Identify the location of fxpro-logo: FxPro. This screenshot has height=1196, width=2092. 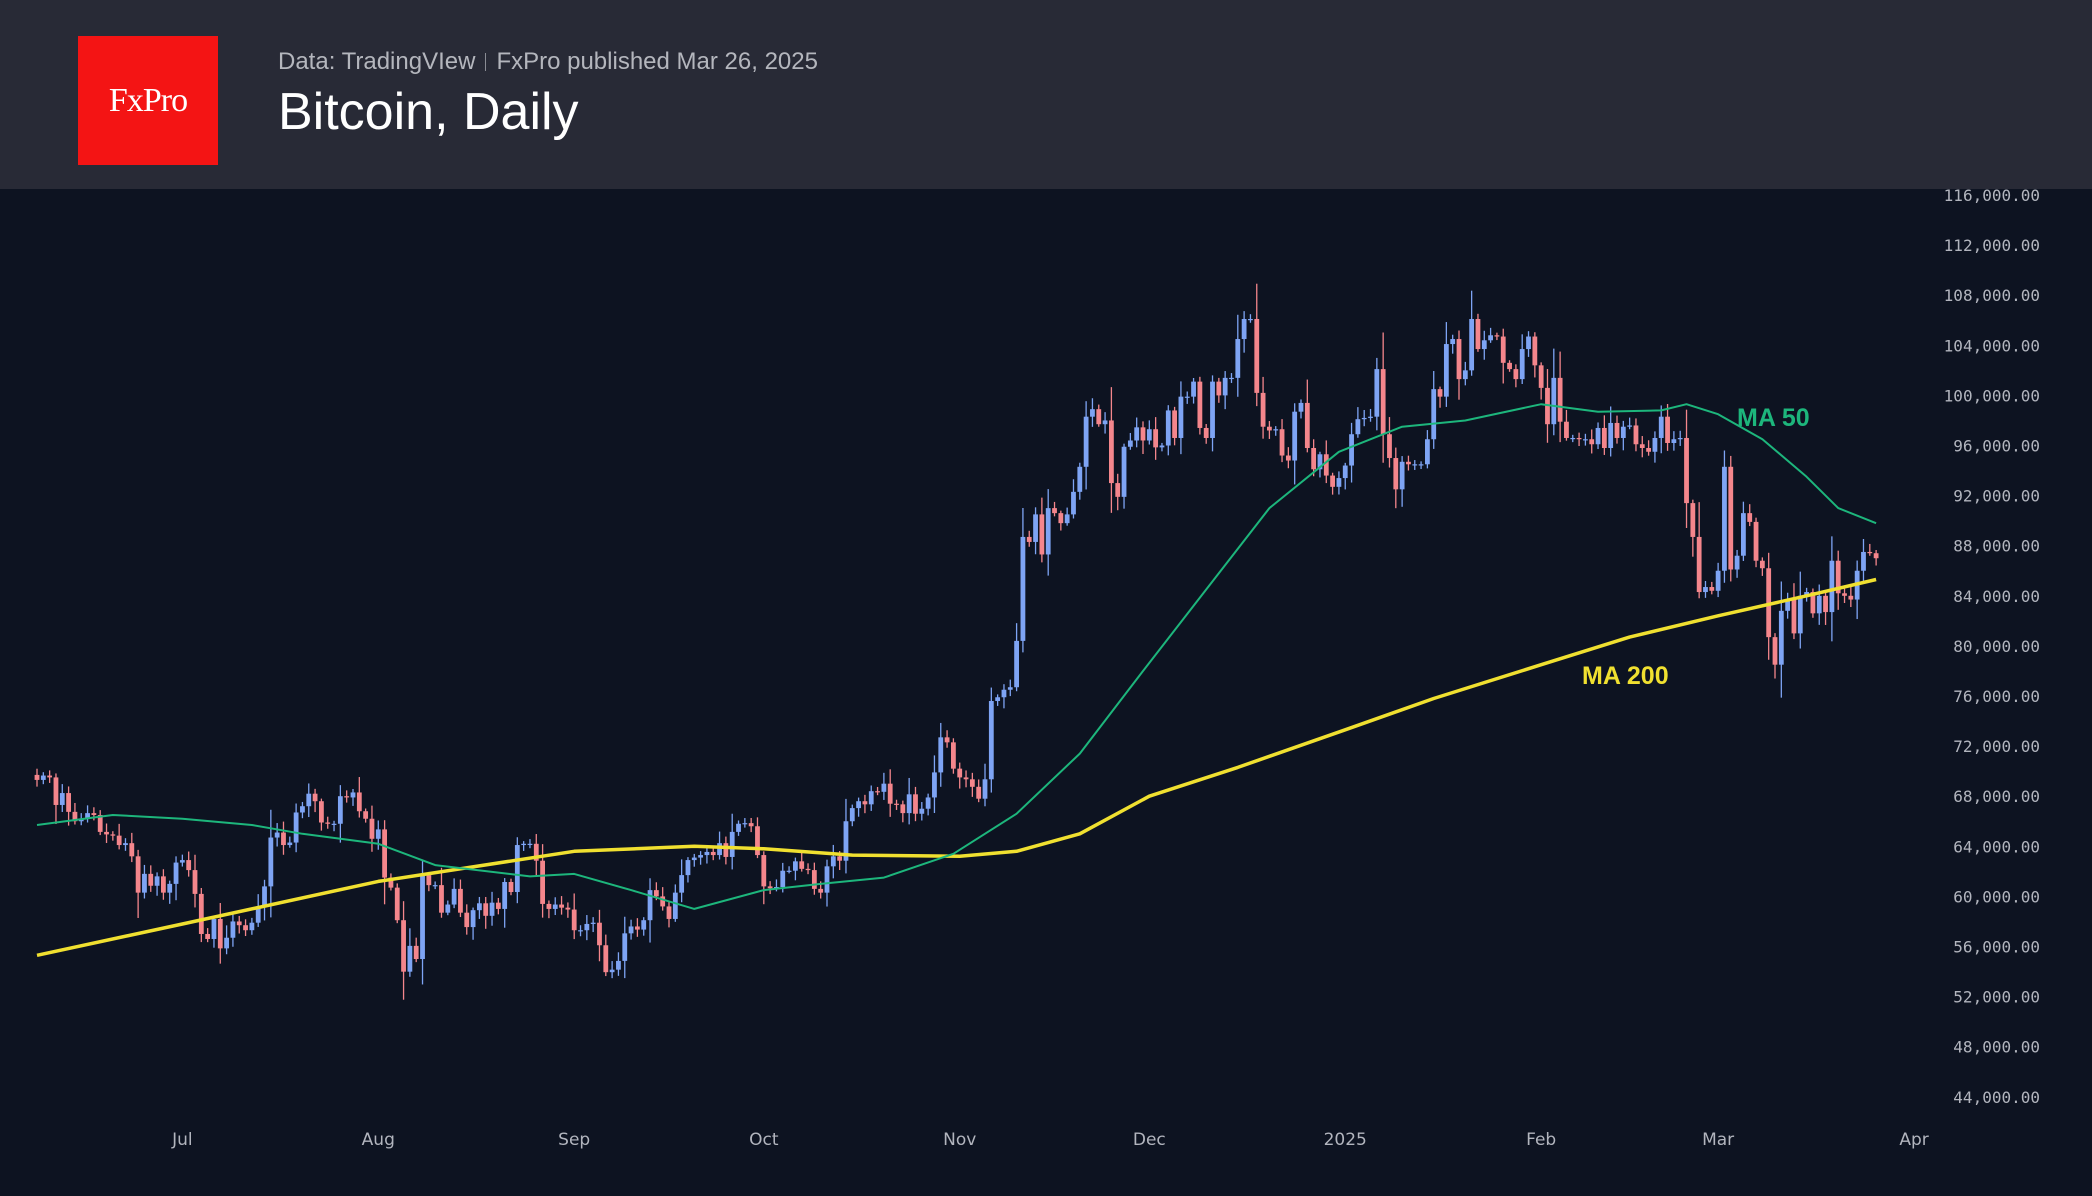
(148, 100).